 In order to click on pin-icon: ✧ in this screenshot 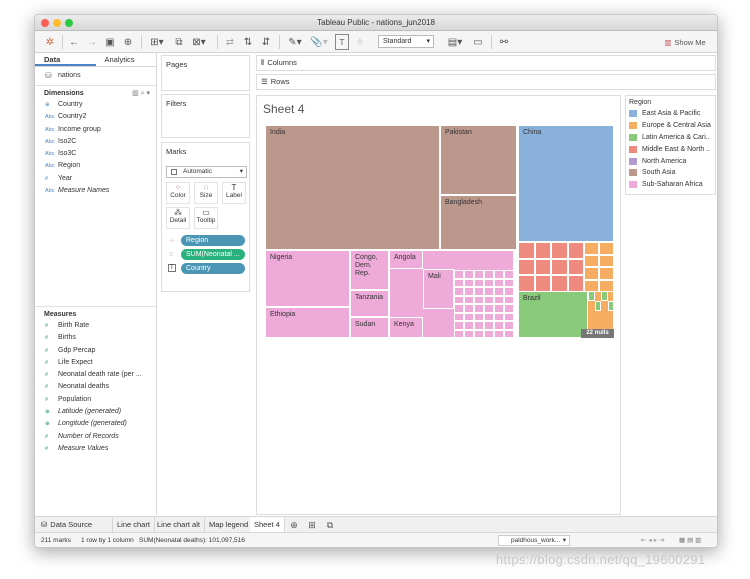, I will do `click(360, 42)`.